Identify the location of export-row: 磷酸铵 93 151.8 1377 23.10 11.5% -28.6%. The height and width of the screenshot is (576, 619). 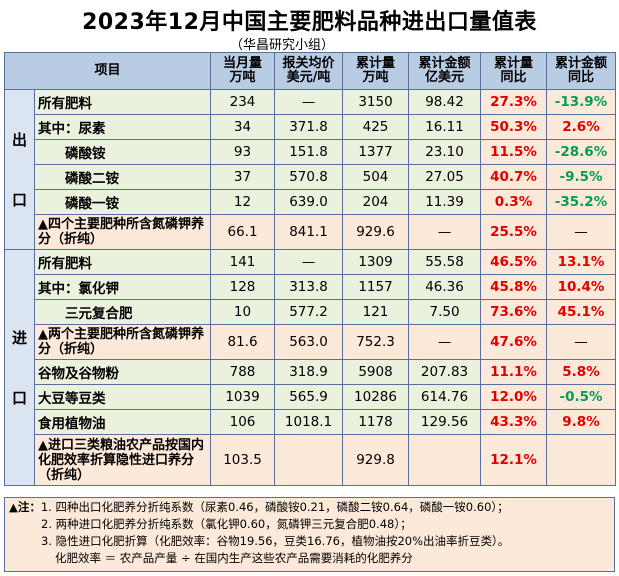
(311, 152).